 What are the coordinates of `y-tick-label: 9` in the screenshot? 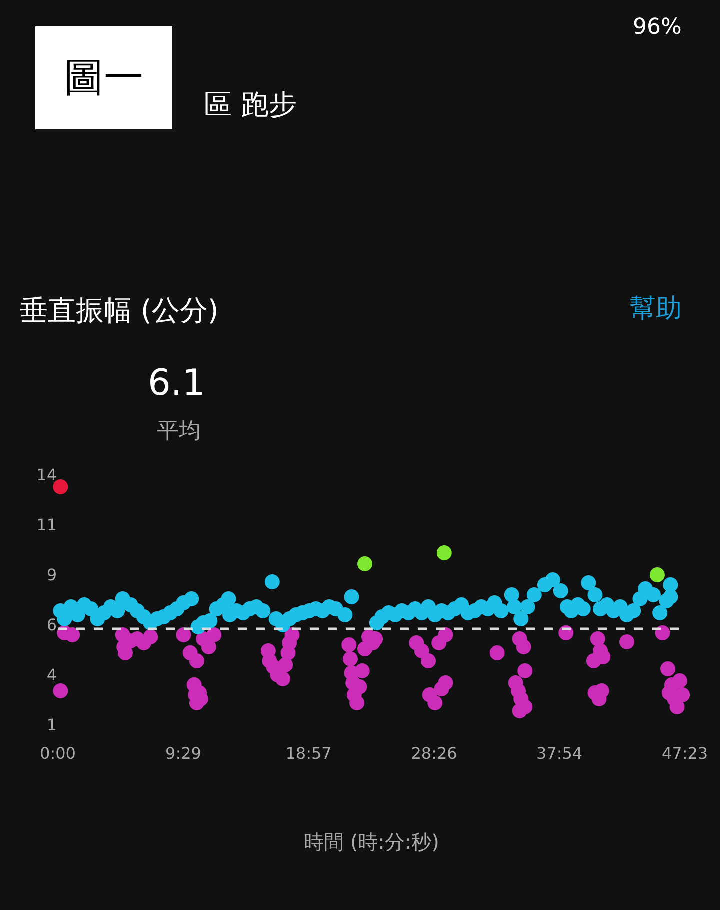 It's located at (51, 575).